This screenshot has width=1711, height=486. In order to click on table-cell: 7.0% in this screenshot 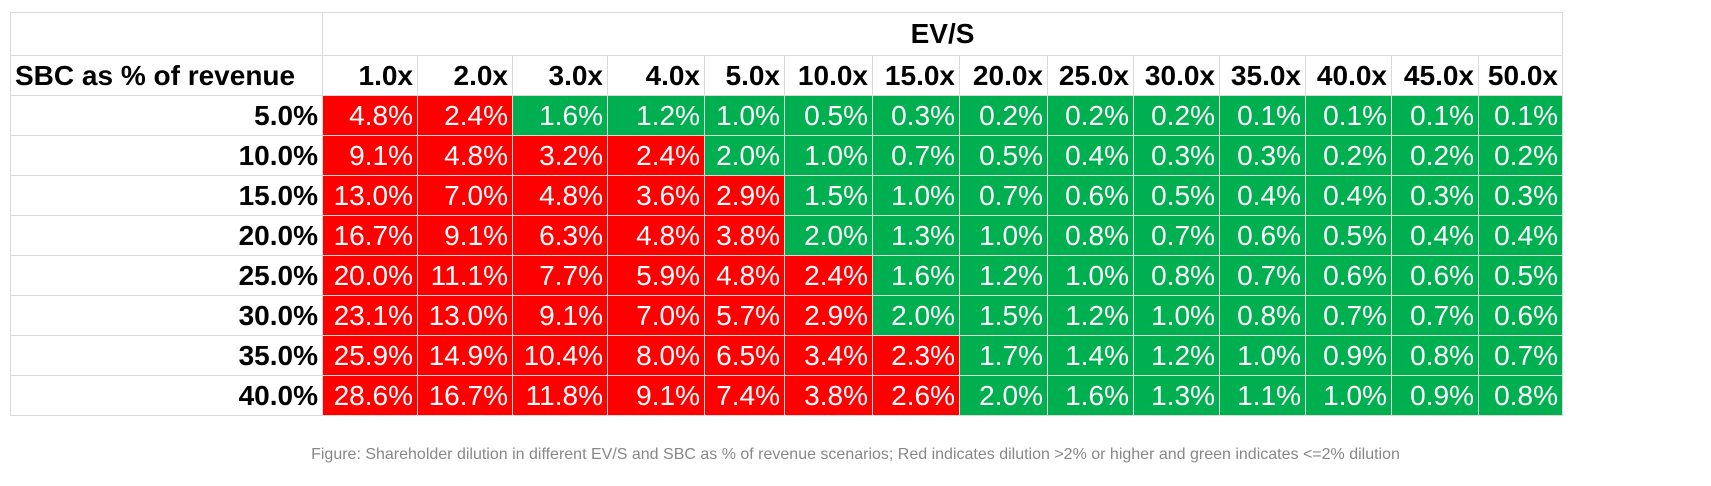, I will do `click(465, 195)`.